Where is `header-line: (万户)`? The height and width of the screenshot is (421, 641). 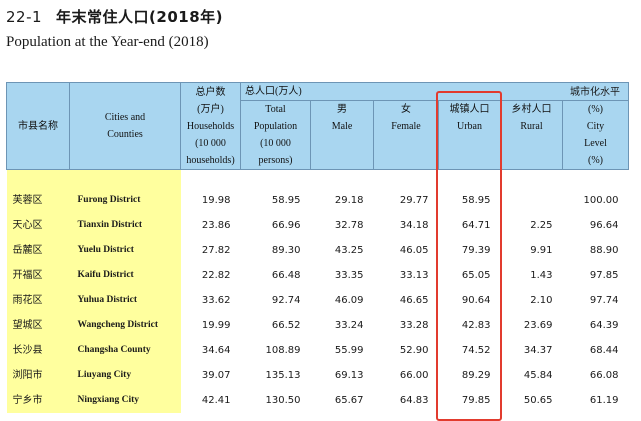
header-line: (万户) is located at coordinates (210, 109).